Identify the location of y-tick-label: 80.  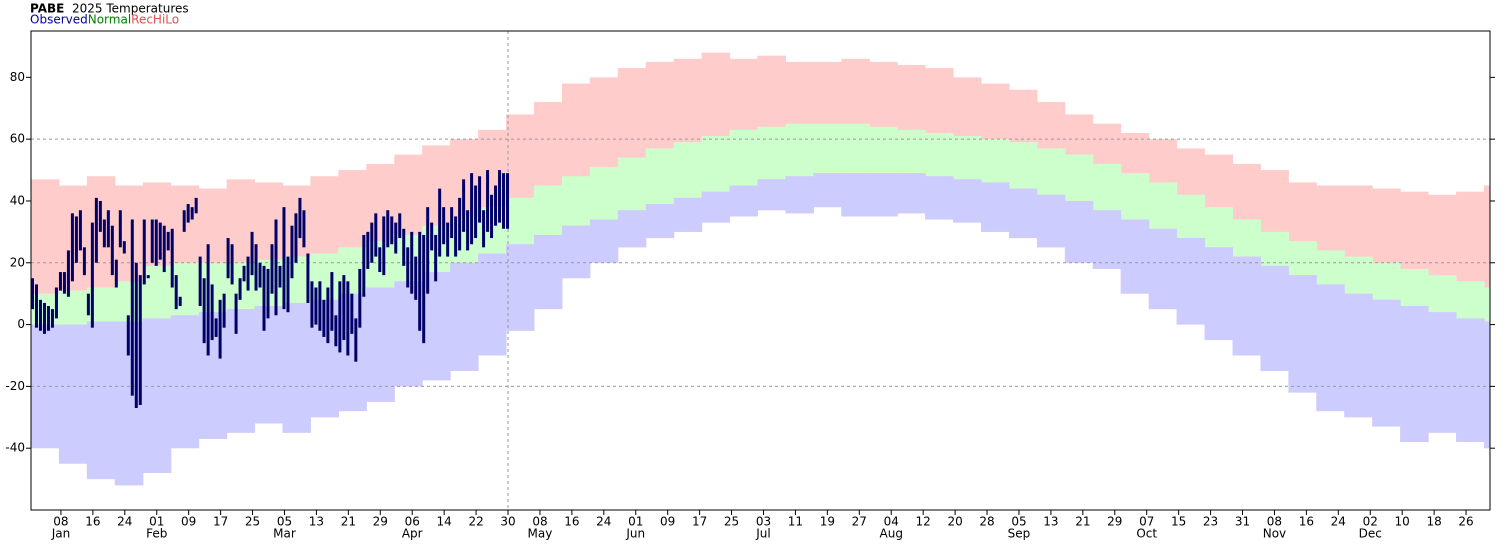
(17, 77).